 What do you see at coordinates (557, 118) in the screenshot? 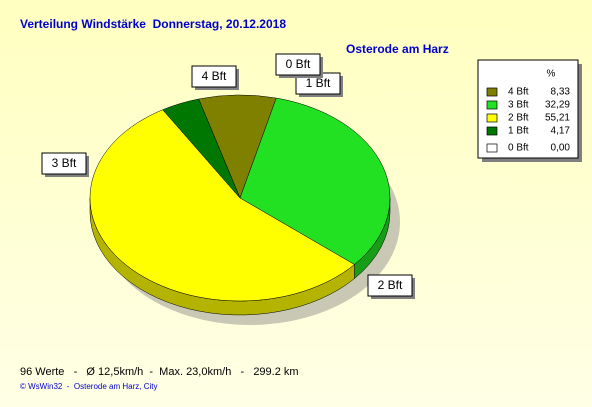
I see `legend-value: 55,21` at bounding box center [557, 118].